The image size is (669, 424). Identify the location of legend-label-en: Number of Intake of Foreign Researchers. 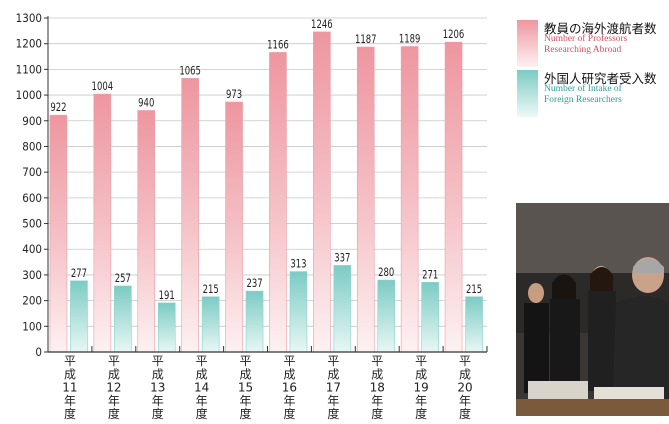
(583, 95).